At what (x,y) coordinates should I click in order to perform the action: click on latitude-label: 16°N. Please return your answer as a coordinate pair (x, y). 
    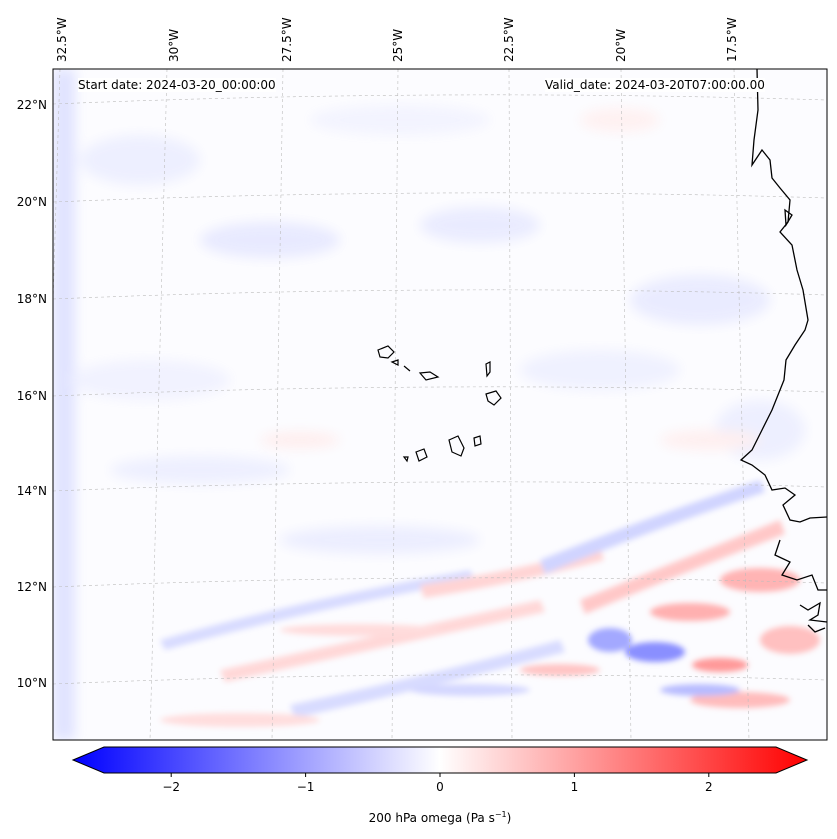
    Looking at the image, I should click on (31, 396).